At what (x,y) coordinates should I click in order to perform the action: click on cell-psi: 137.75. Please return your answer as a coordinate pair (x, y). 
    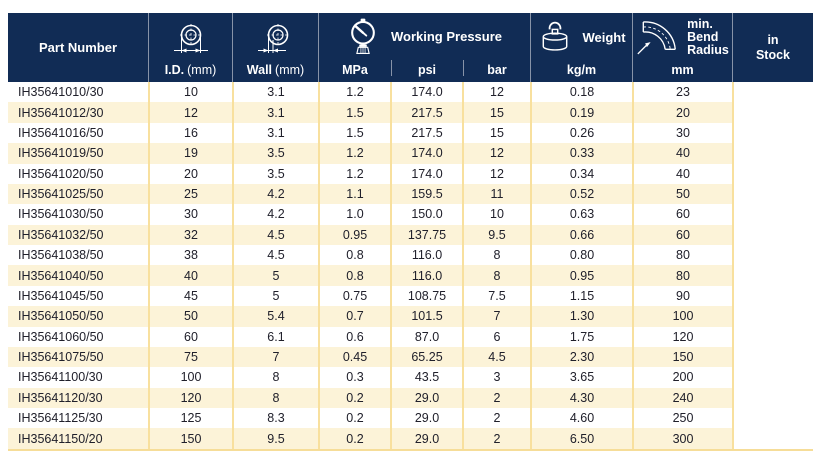
    Looking at the image, I should click on (426, 234).